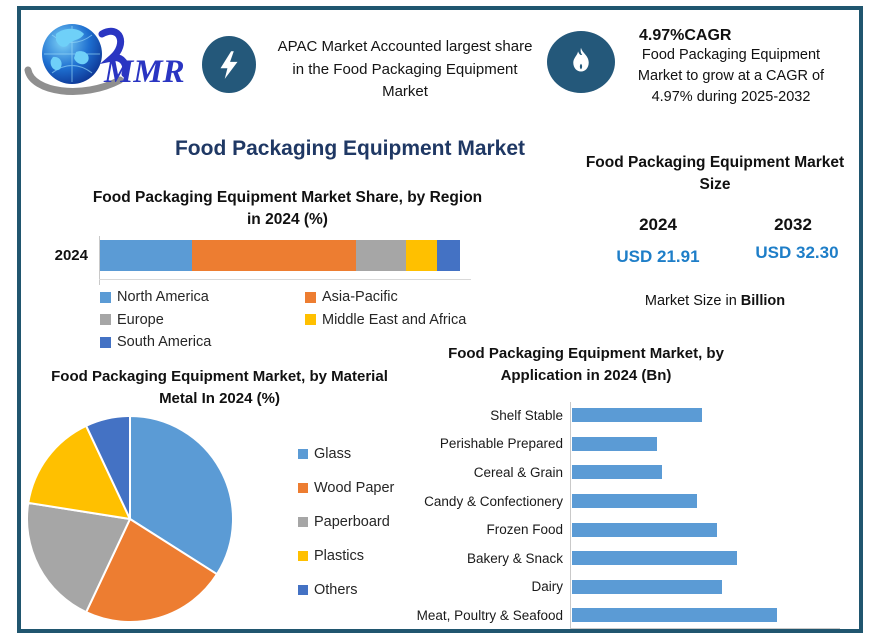 Image resolution: width=872 pixels, height=644 pixels. Describe the element at coordinates (71, 255) in the screenshot. I see `region-year-label: 2024` at that location.